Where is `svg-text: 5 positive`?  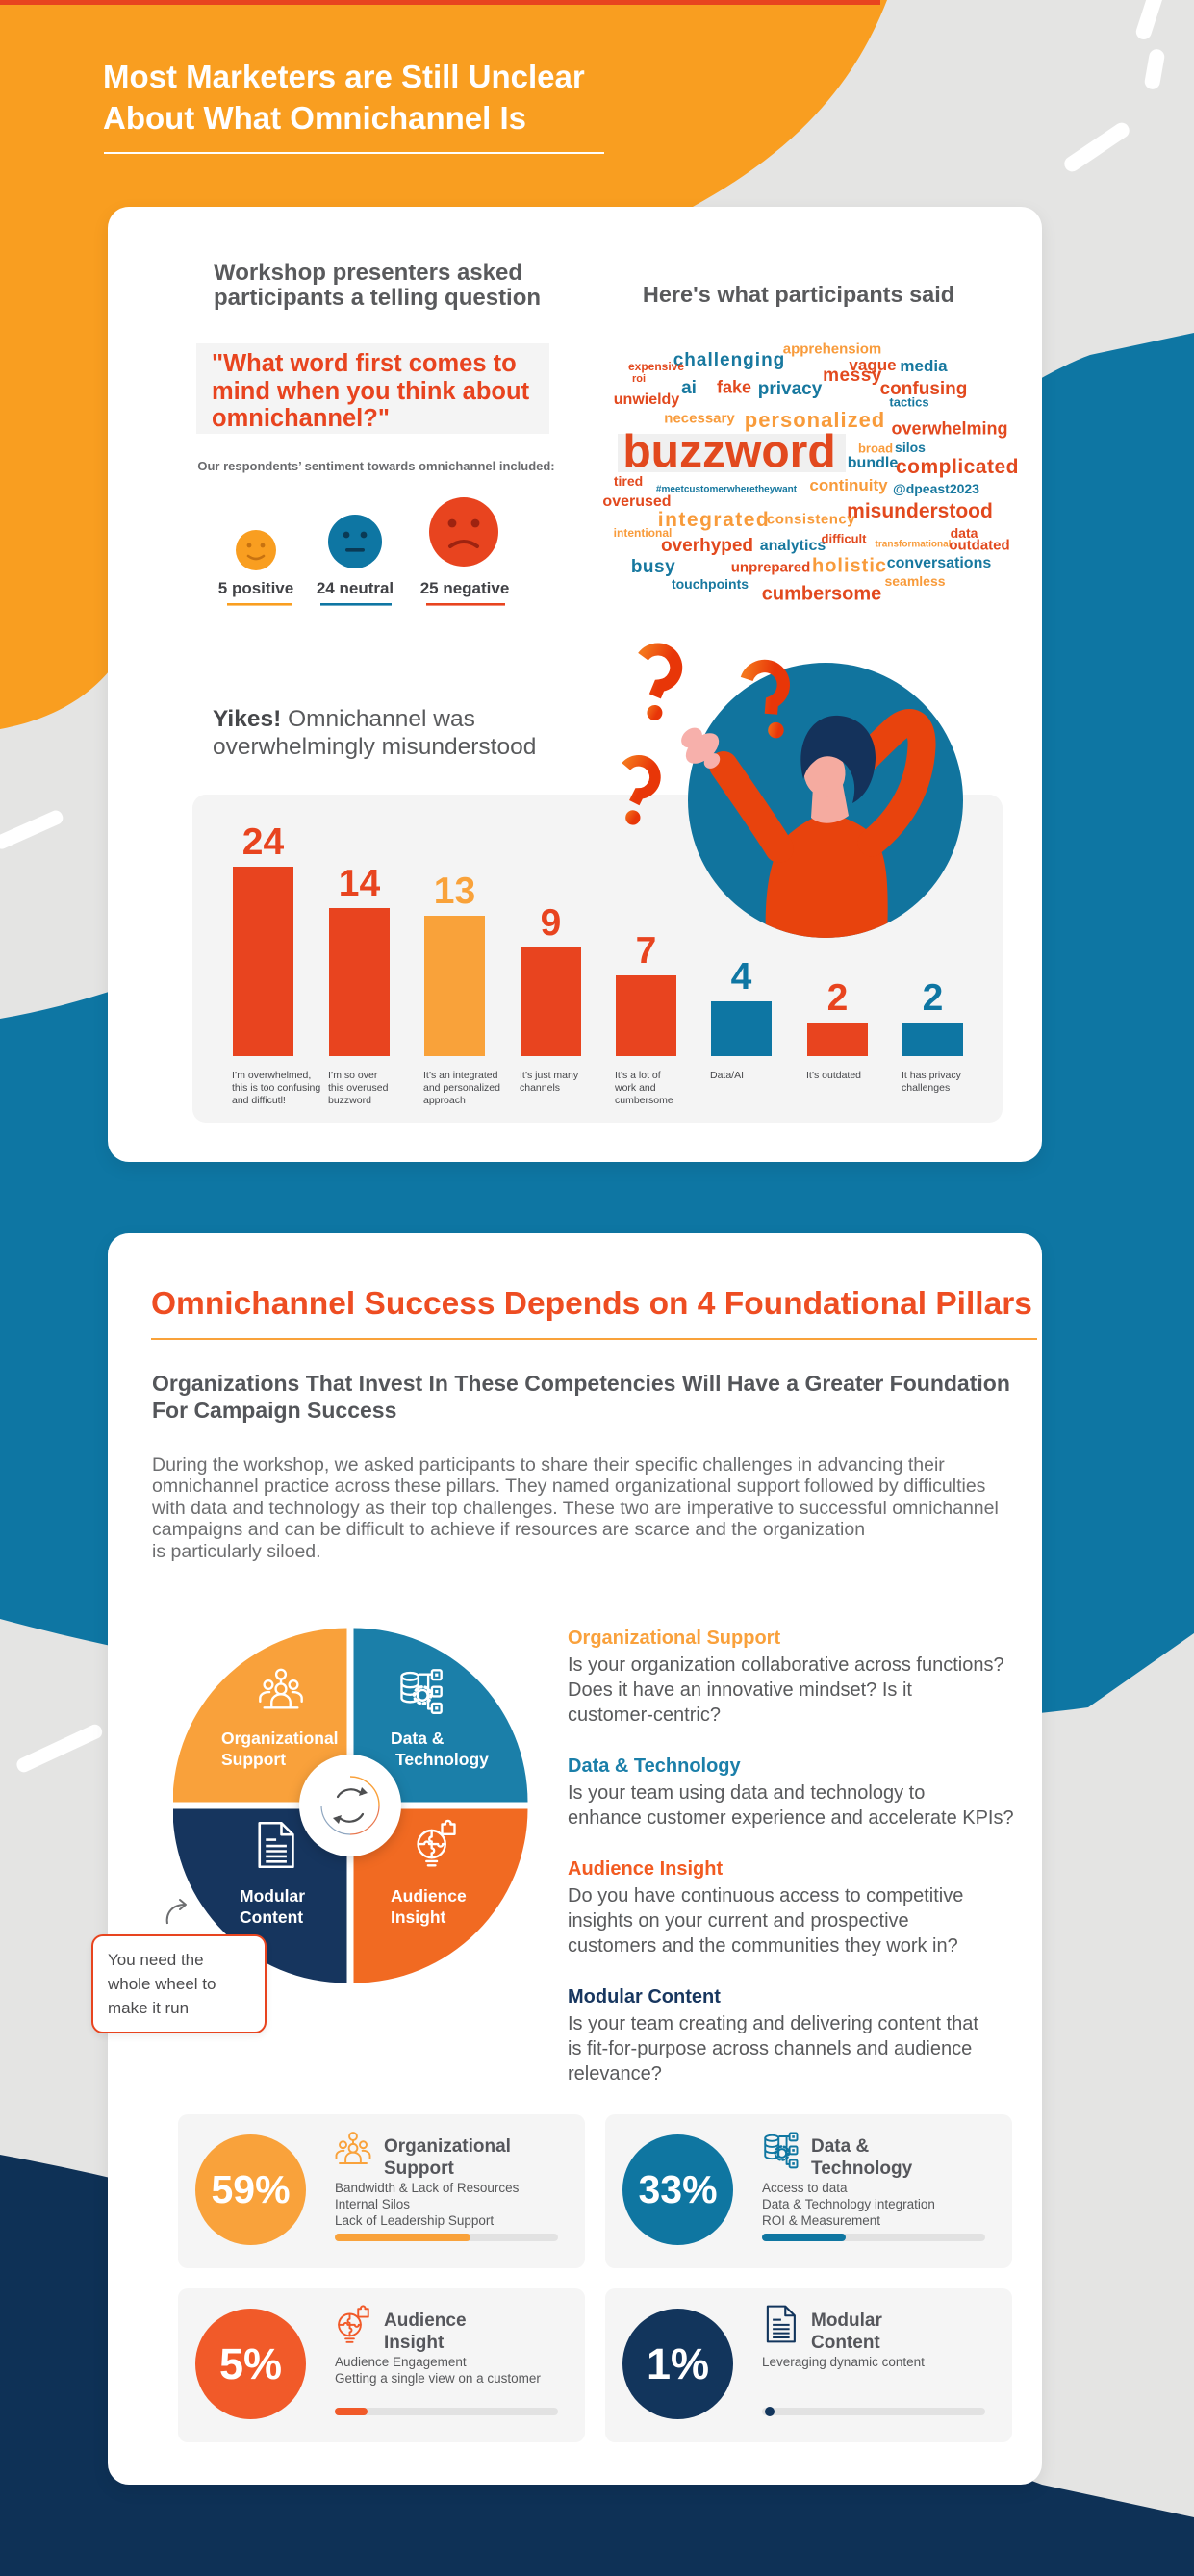 svg-text: 5 positive is located at coordinates (256, 588).